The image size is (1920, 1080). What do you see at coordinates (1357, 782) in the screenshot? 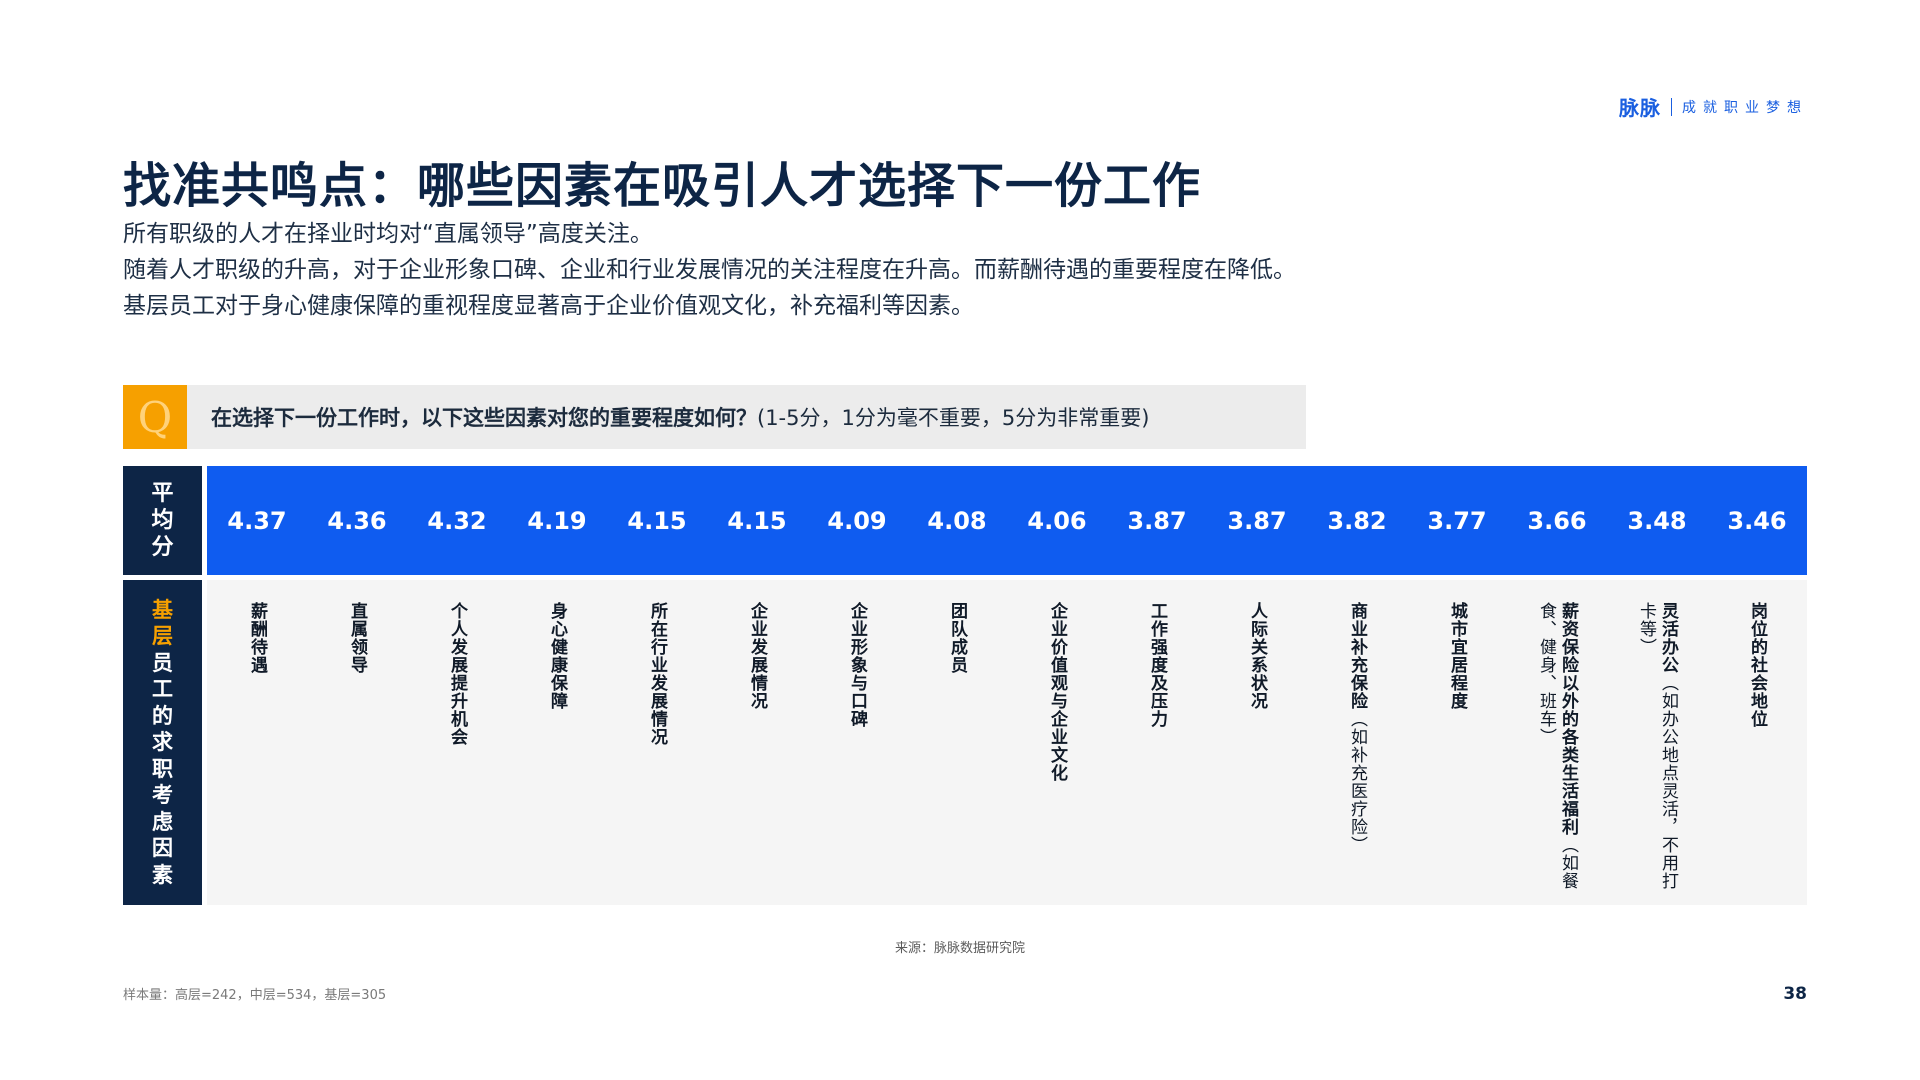
I see `factor-note: （如补充医疗险）` at bounding box center [1357, 782].